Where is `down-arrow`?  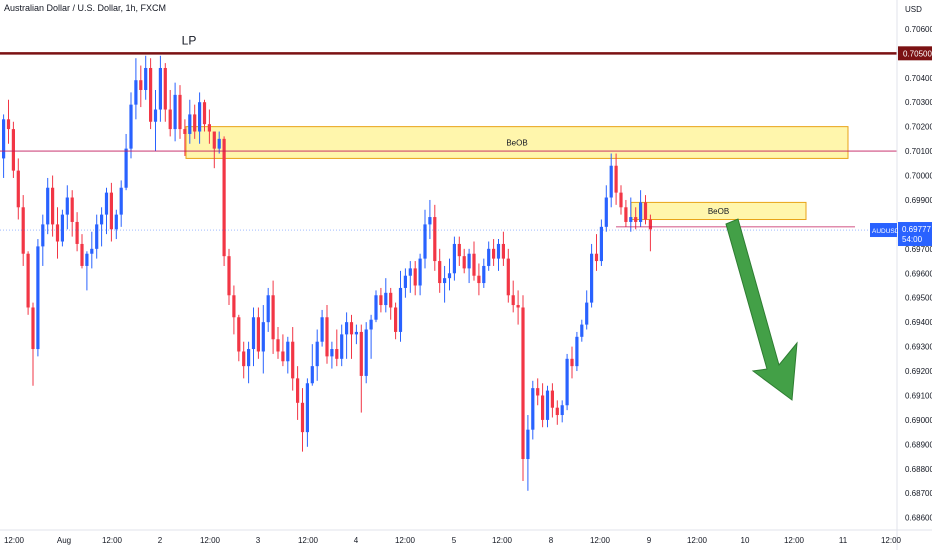
down-arrow is located at coordinates (761, 309).